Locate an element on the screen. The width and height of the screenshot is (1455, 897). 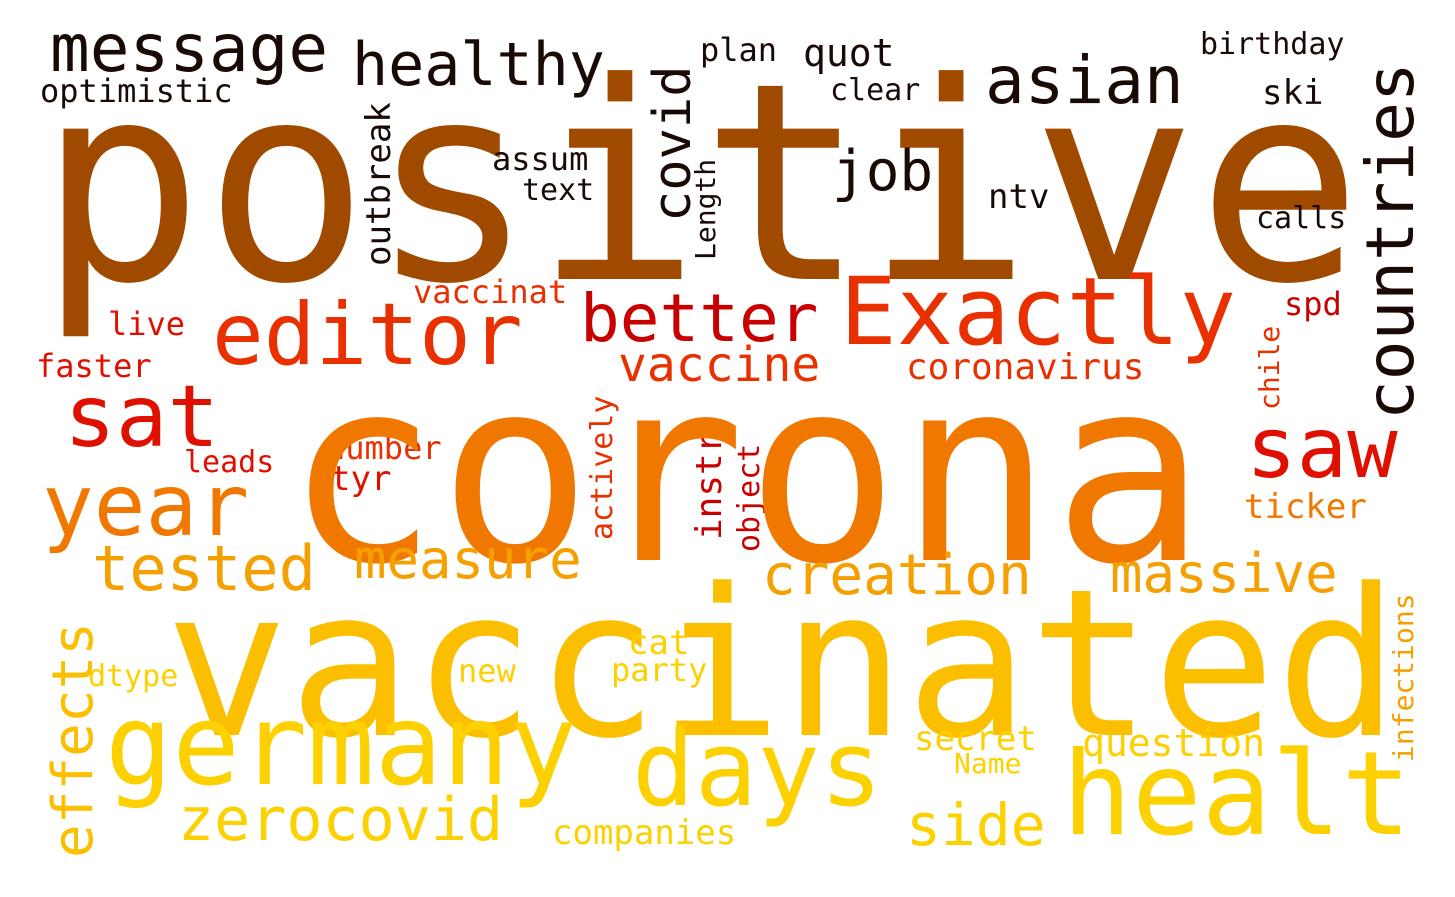
word-leads: leads is located at coordinates (229, 462).